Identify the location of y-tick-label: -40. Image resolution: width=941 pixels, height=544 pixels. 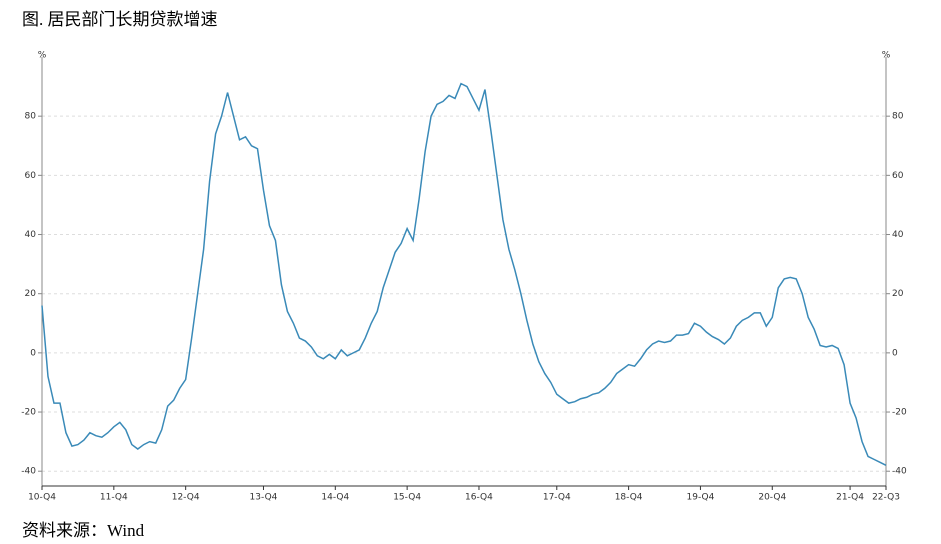
(28, 472).